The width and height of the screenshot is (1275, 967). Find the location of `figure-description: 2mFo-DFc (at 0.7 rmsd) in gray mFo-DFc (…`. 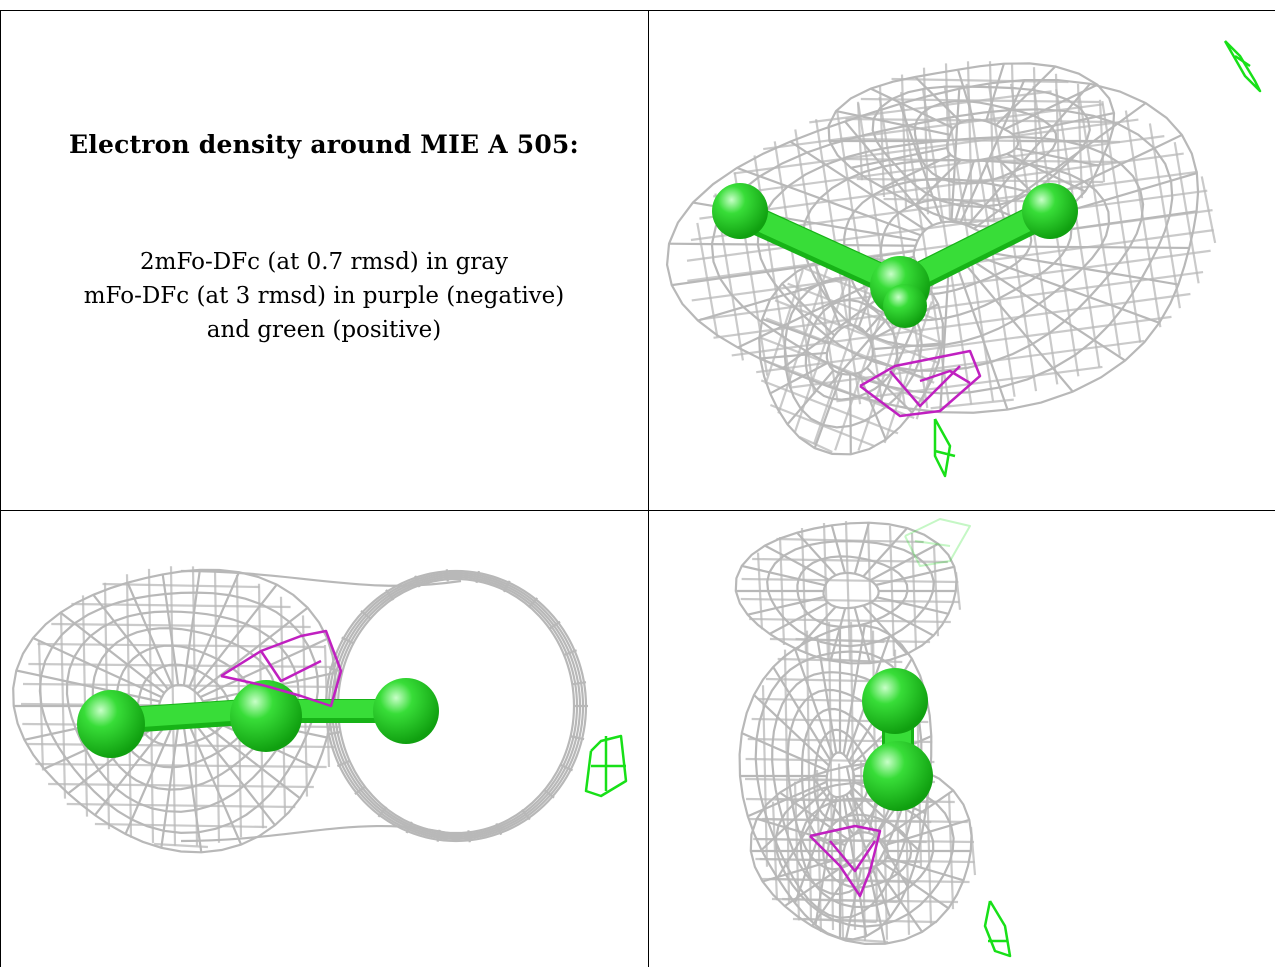

figure-description: 2mFo-DFc (at 0.7 rmsd) in gray mFo-DFc (… is located at coordinates (324, 296).